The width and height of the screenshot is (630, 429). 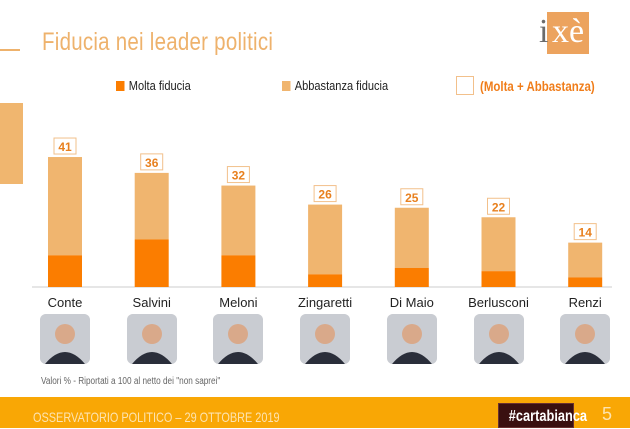 I want to click on category-label: Meloni, so click(x=238, y=302).